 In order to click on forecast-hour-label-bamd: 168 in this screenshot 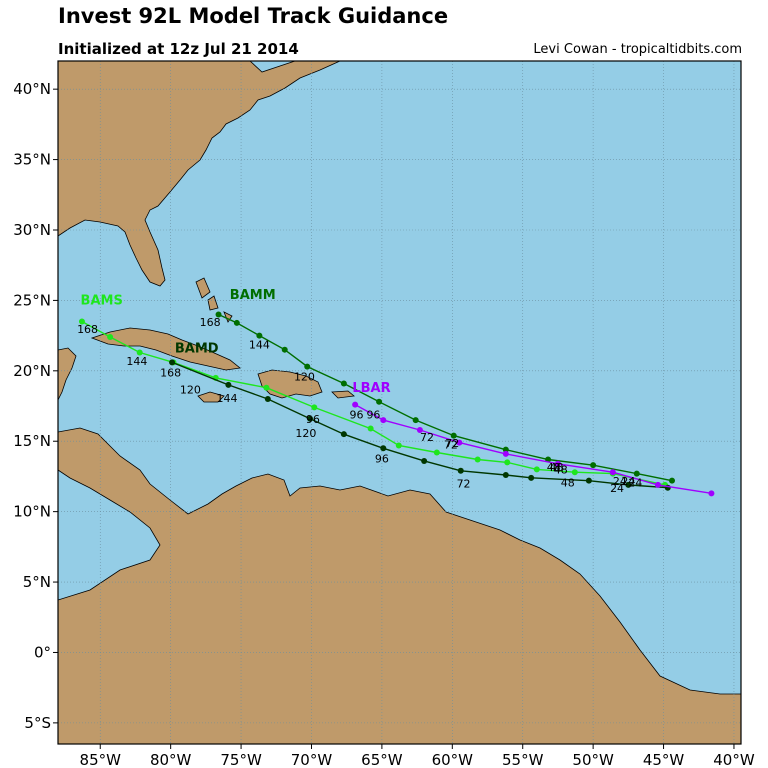, I will do `click(170, 372)`.